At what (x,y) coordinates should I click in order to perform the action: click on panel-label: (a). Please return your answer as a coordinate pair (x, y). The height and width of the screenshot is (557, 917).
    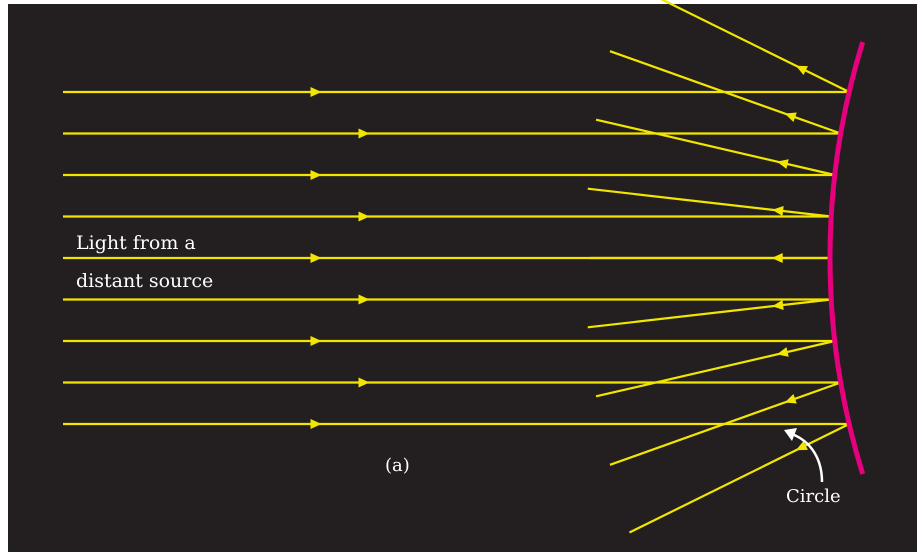
    Looking at the image, I should click on (397, 465).